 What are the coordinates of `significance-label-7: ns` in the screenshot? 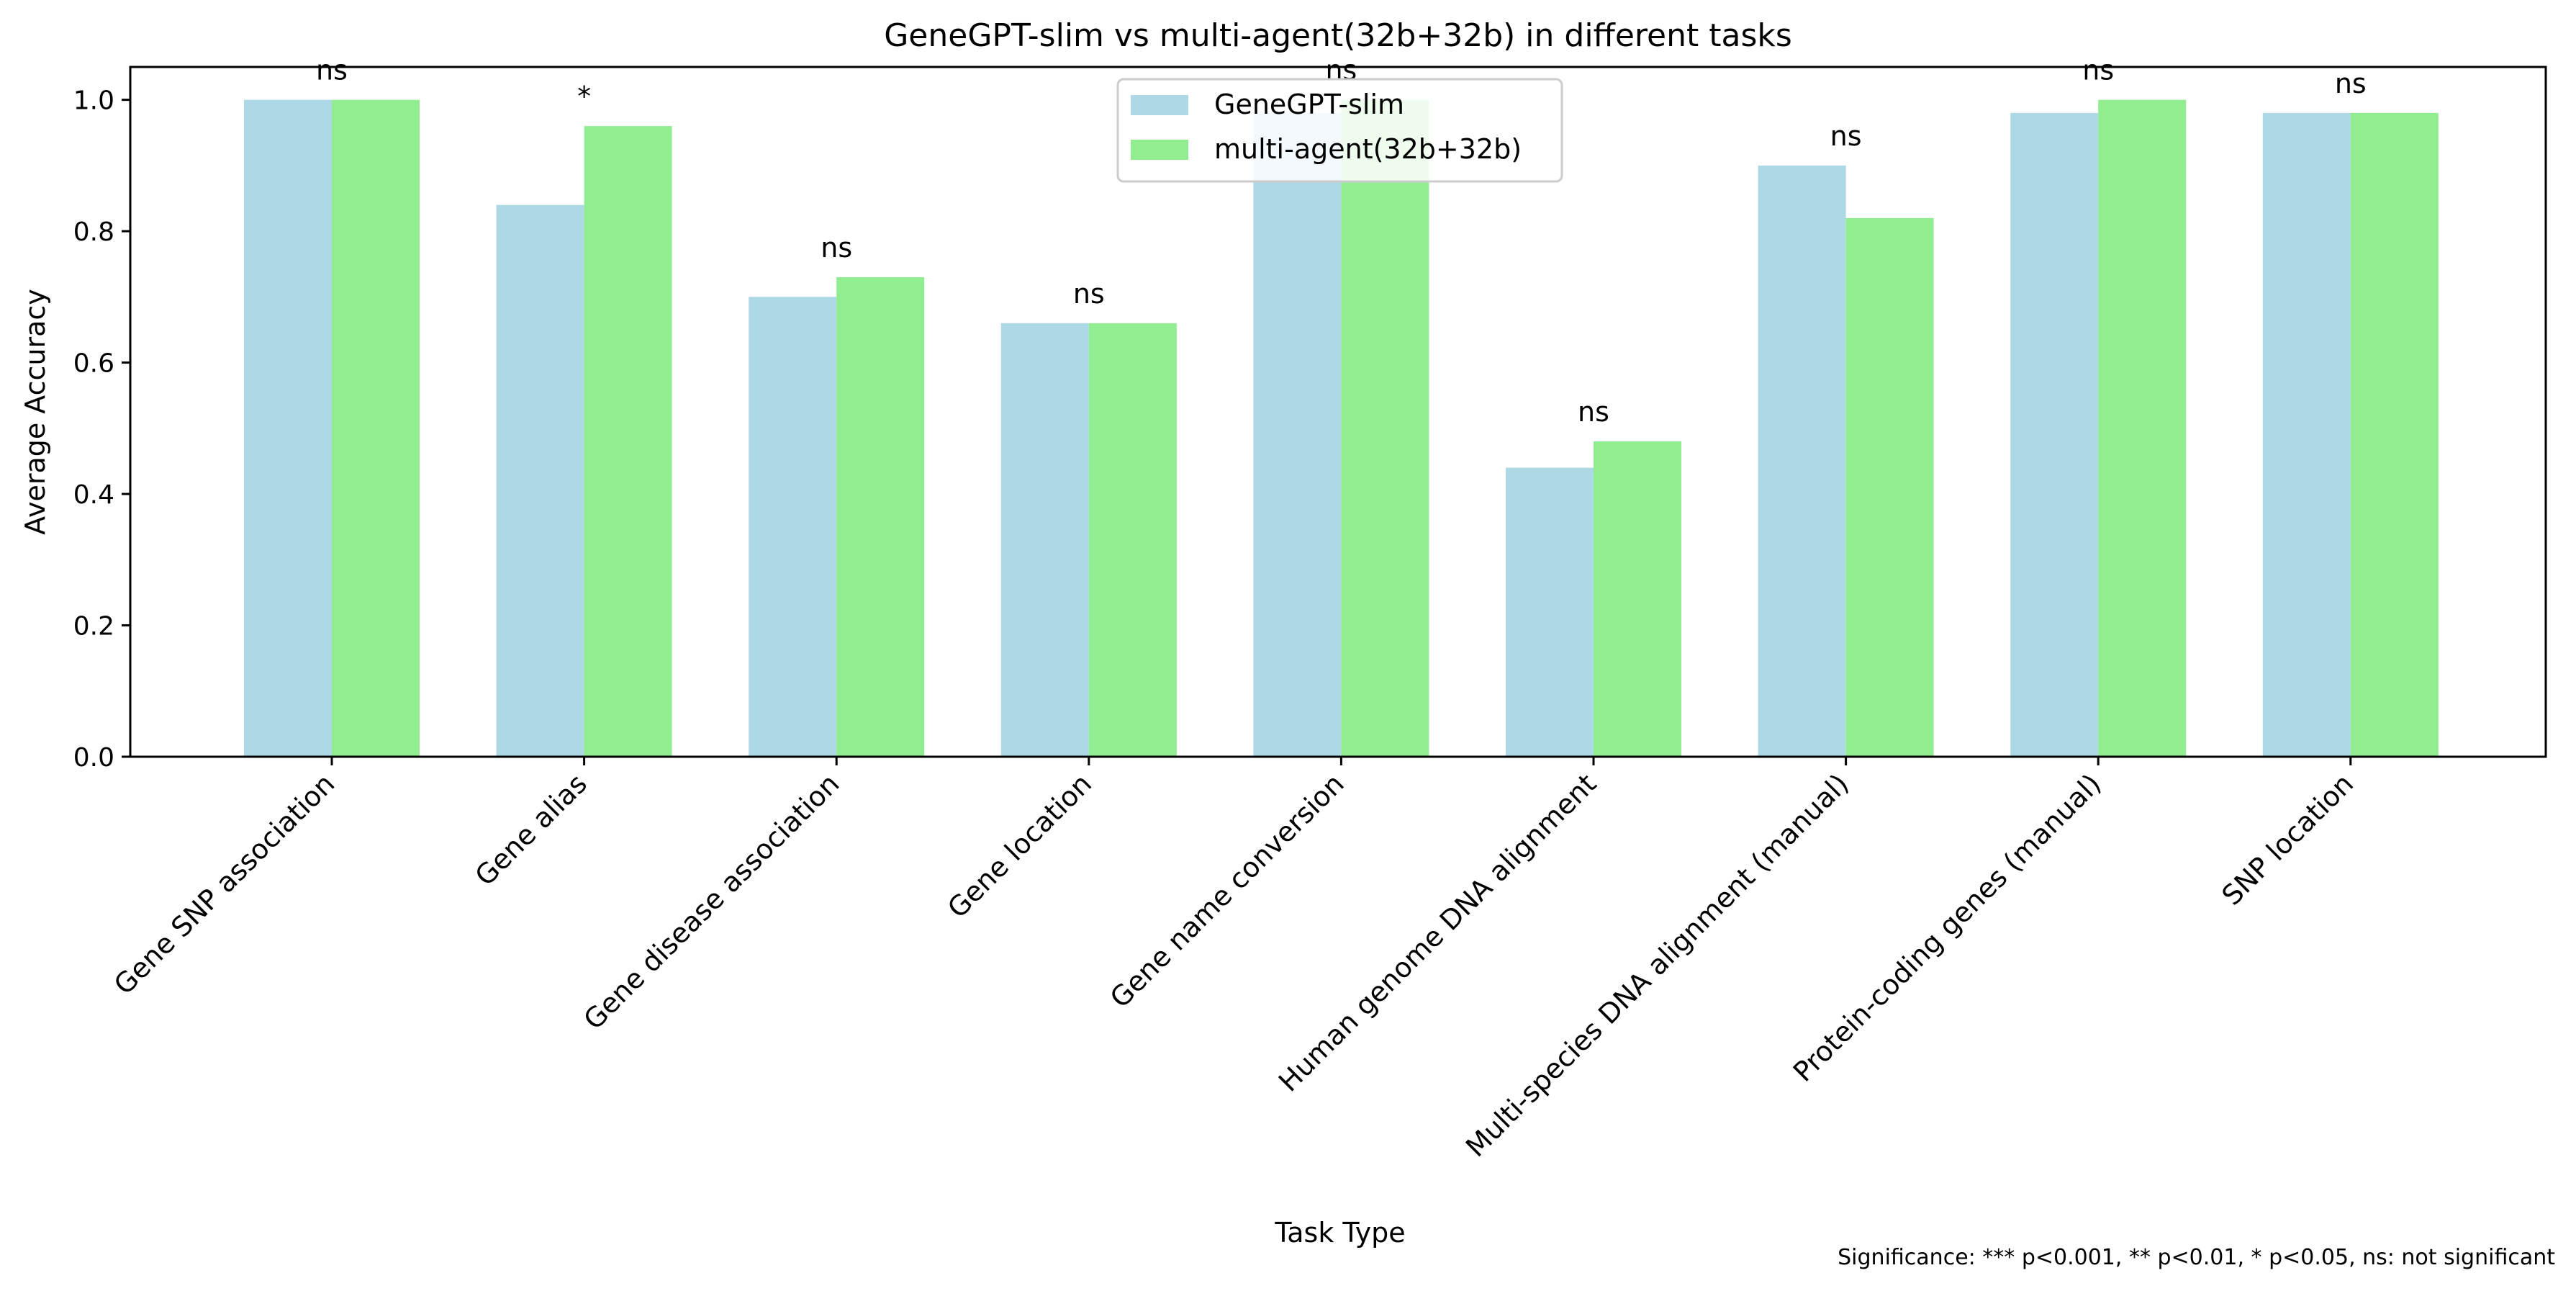 It's located at (2098, 70).